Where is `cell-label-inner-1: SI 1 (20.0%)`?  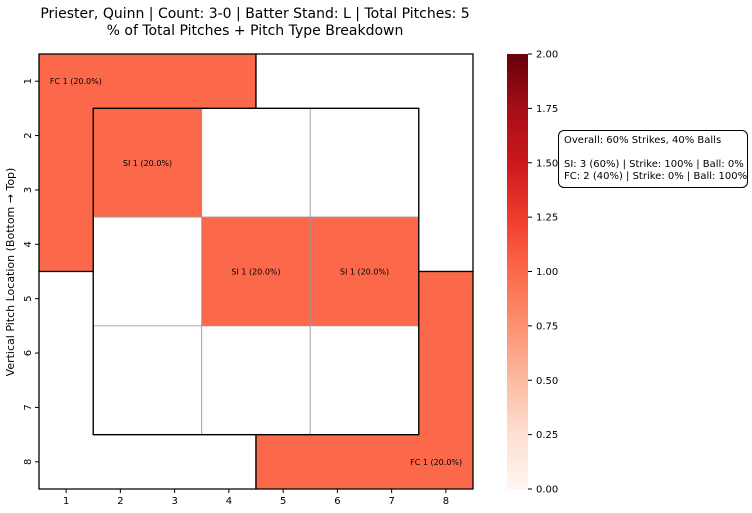
cell-label-inner-1: SI 1 (20.0%) is located at coordinates (147, 163).